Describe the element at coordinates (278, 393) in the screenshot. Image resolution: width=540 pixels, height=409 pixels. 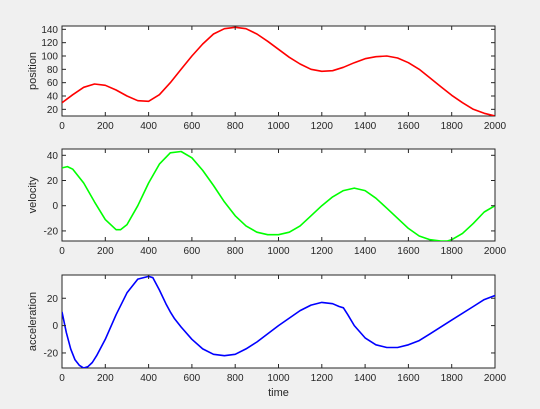
I see `x-axis-label: time` at that location.